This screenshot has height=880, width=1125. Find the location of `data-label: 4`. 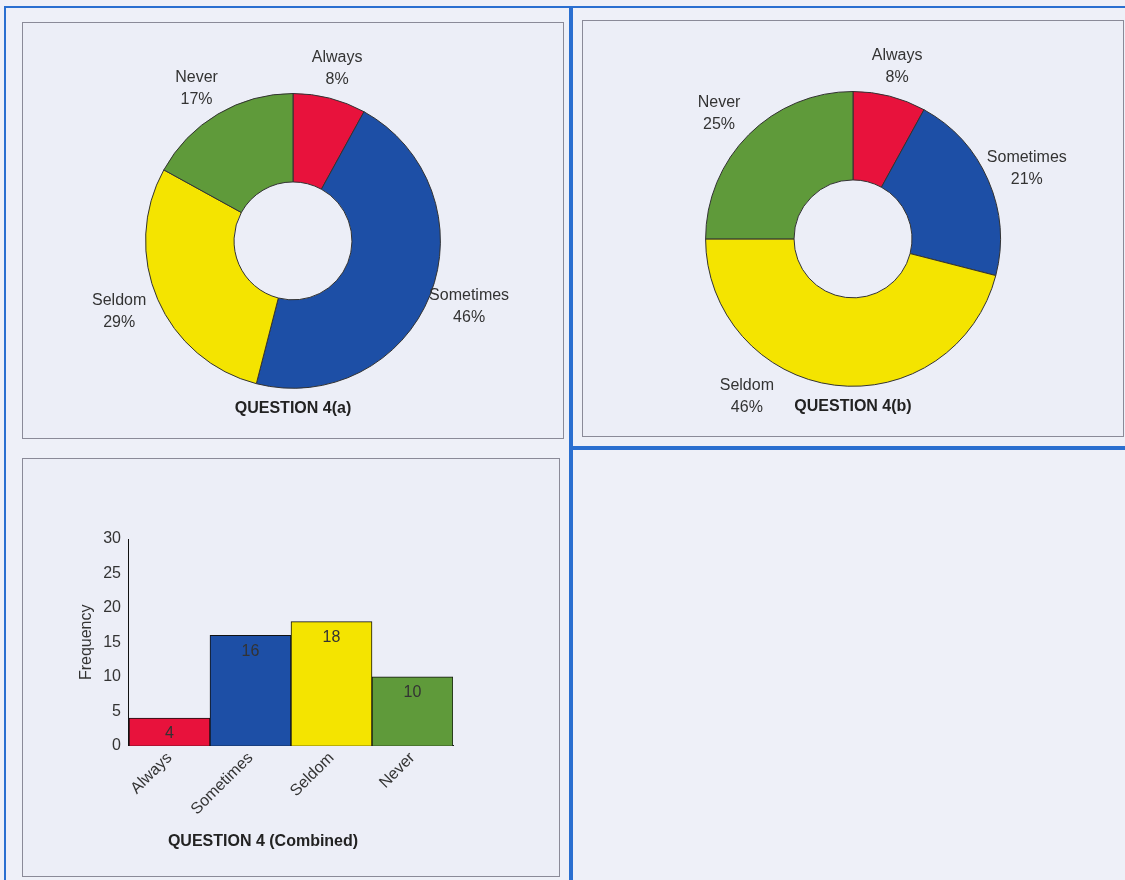

data-label: 4 is located at coordinates (170, 733).